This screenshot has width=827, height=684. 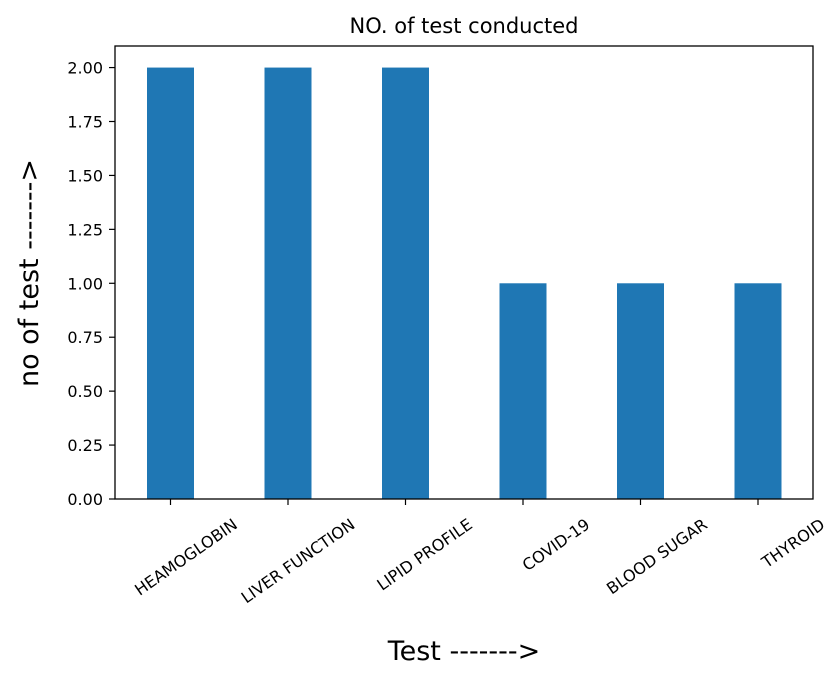 What do you see at coordinates (186, 557) in the screenshot?
I see `x-tick-label: HEAMOGLOBIN` at bounding box center [186, 557].